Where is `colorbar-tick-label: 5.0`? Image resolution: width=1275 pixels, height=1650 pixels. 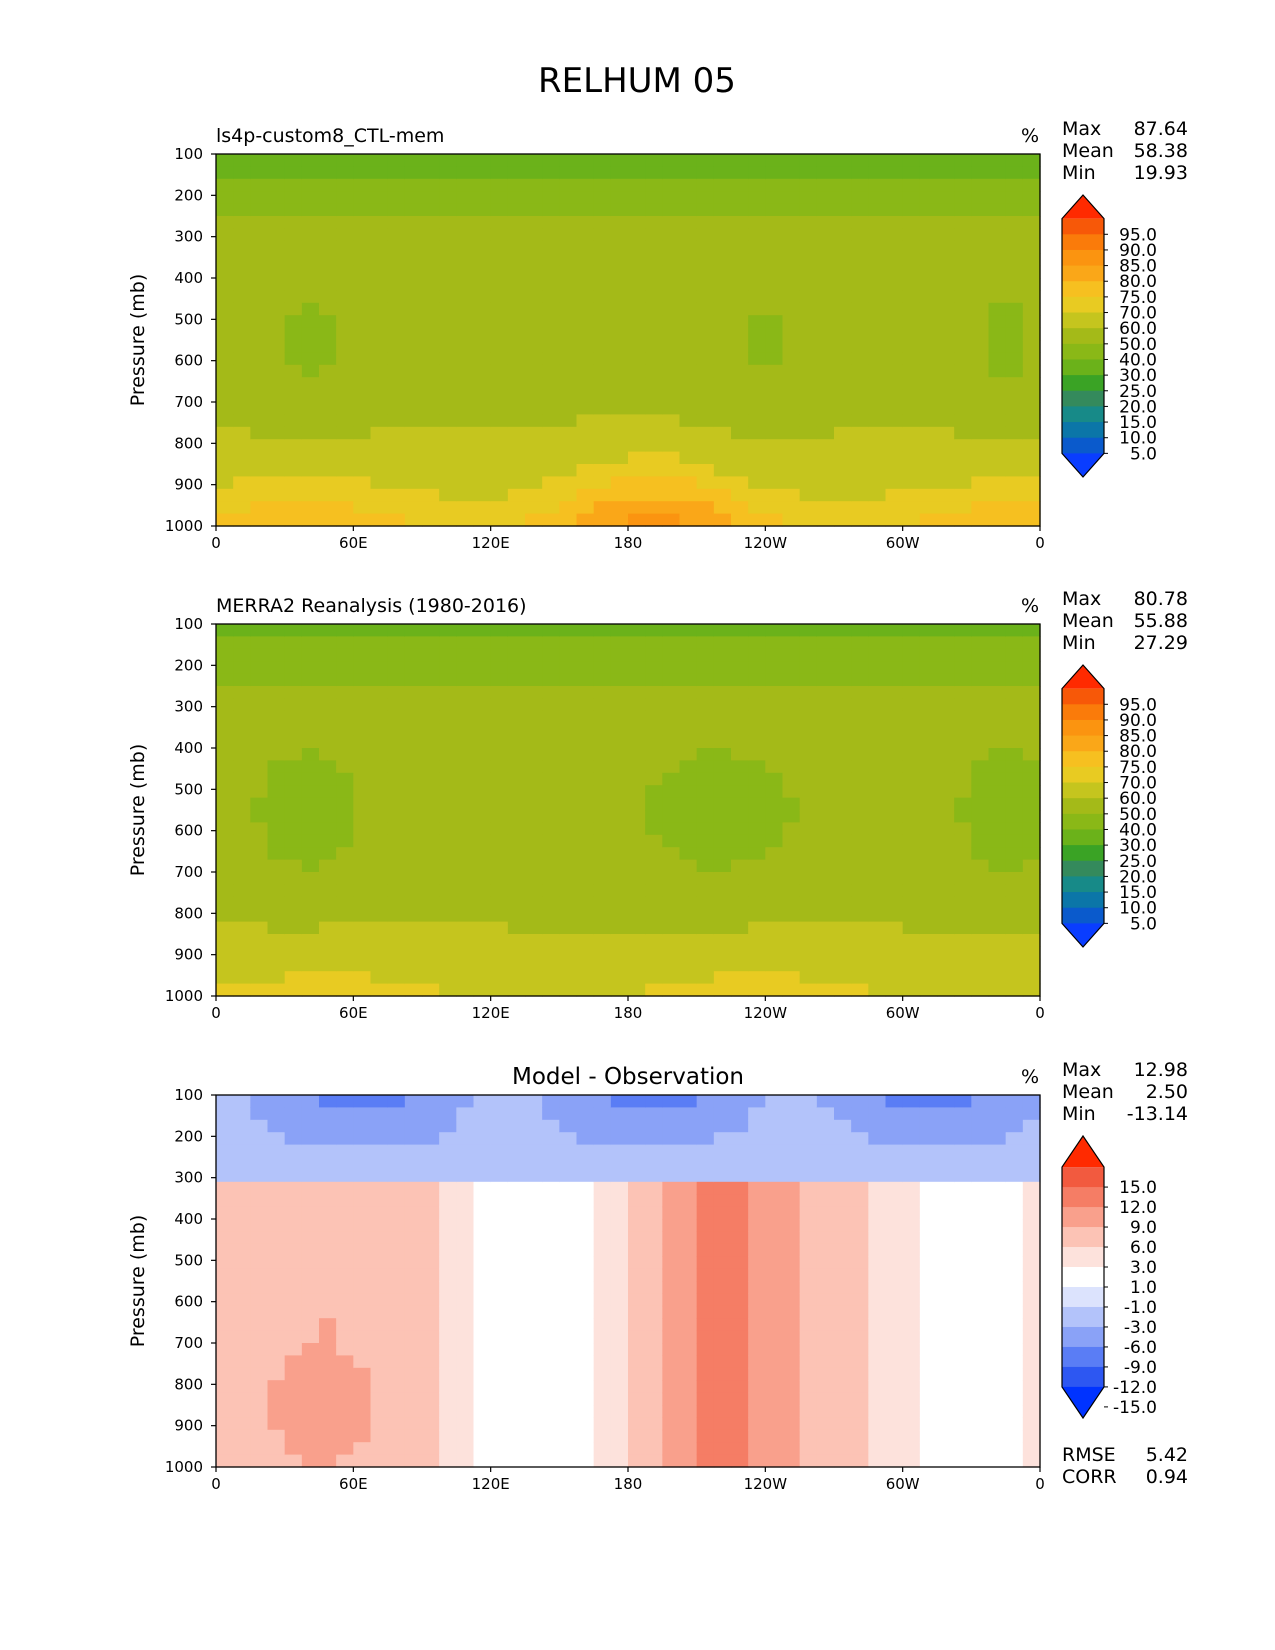
colorbar-tick-label: 5.0 is located at coordinates (1143, 454).